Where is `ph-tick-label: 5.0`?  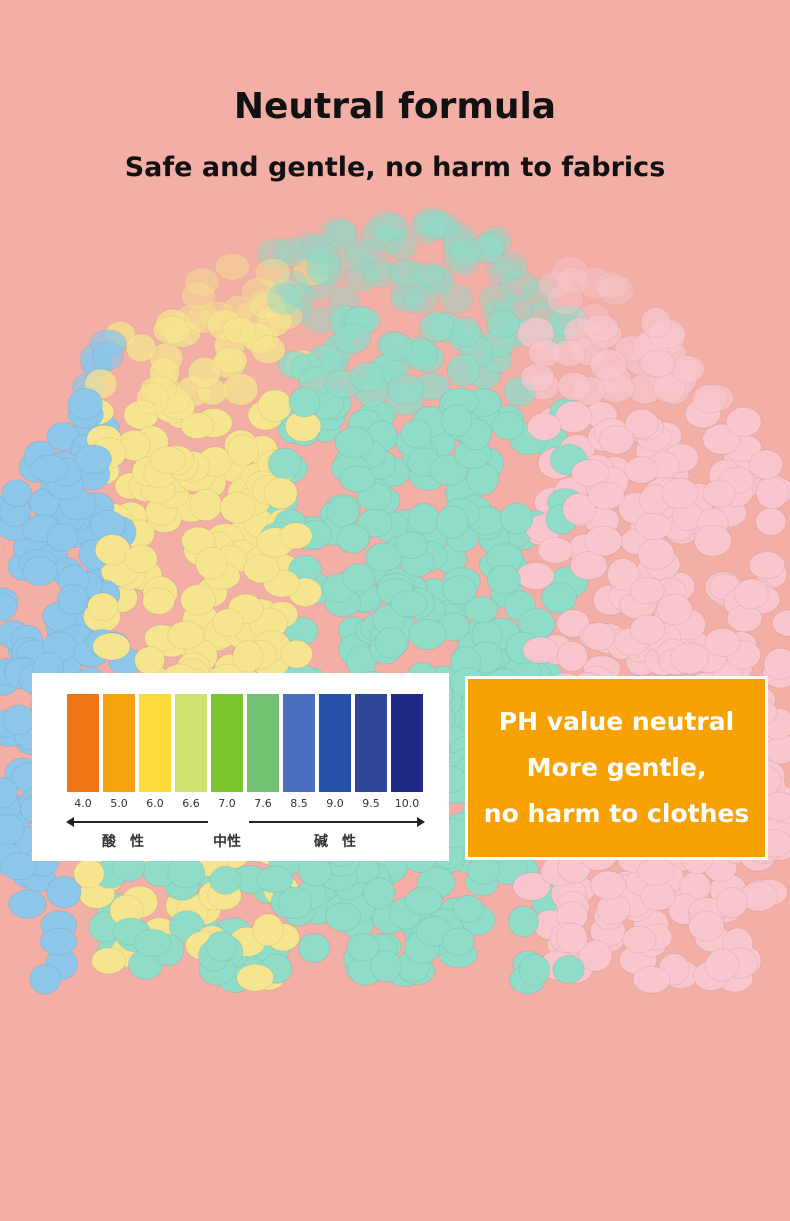 ph-tick-label: 5.0 is located at coordinates (119, 803).